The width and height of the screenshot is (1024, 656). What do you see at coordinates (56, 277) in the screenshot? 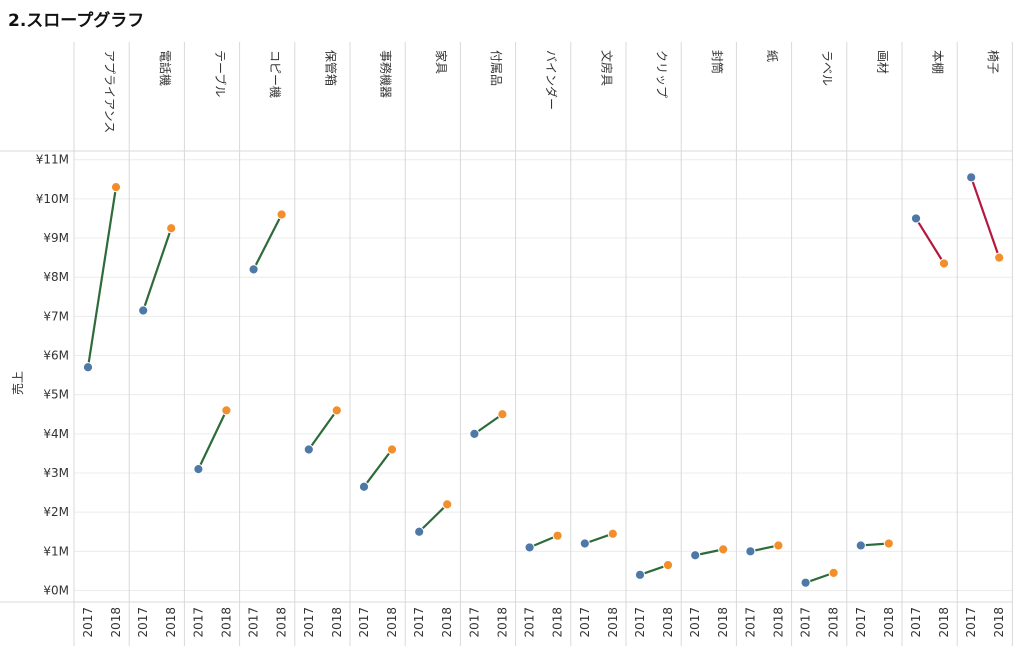
I see `y-tick-label: ¥8M` at bounding box center [56, 277].